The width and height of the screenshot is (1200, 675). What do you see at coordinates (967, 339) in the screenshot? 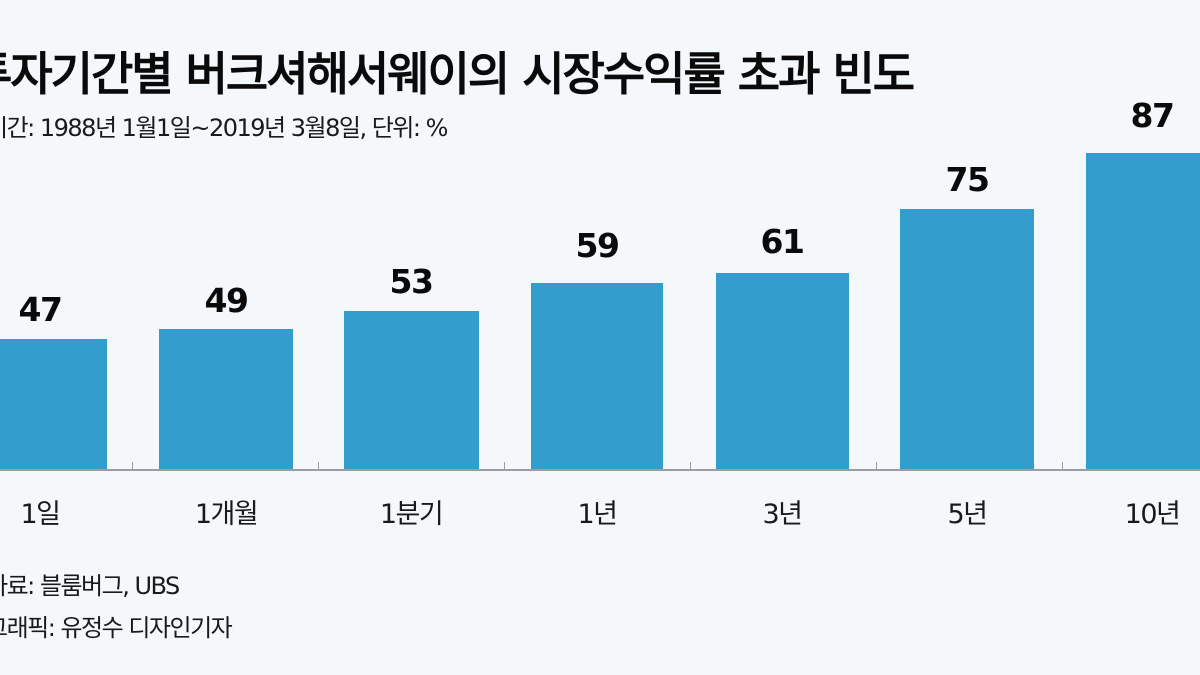
I see `bar-5-years` at bounding box center [967, 339].